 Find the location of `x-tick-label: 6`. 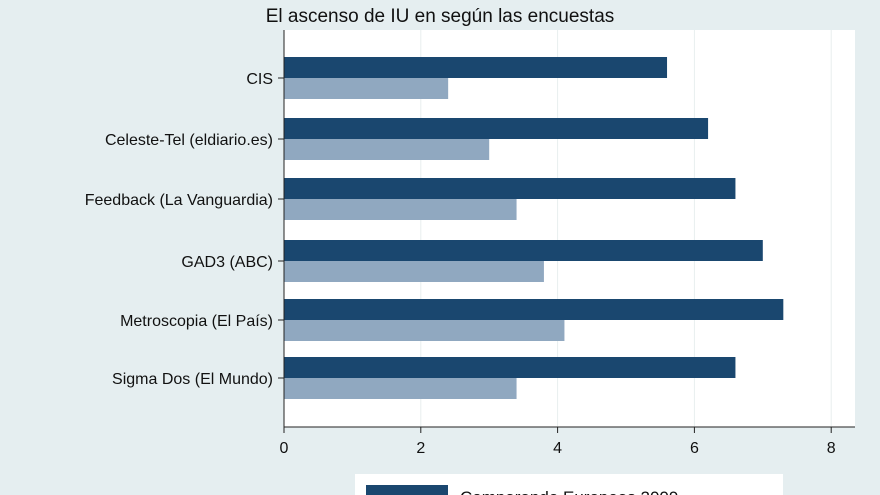

x-tick-label: 6 is located at coordinates (694, 448).